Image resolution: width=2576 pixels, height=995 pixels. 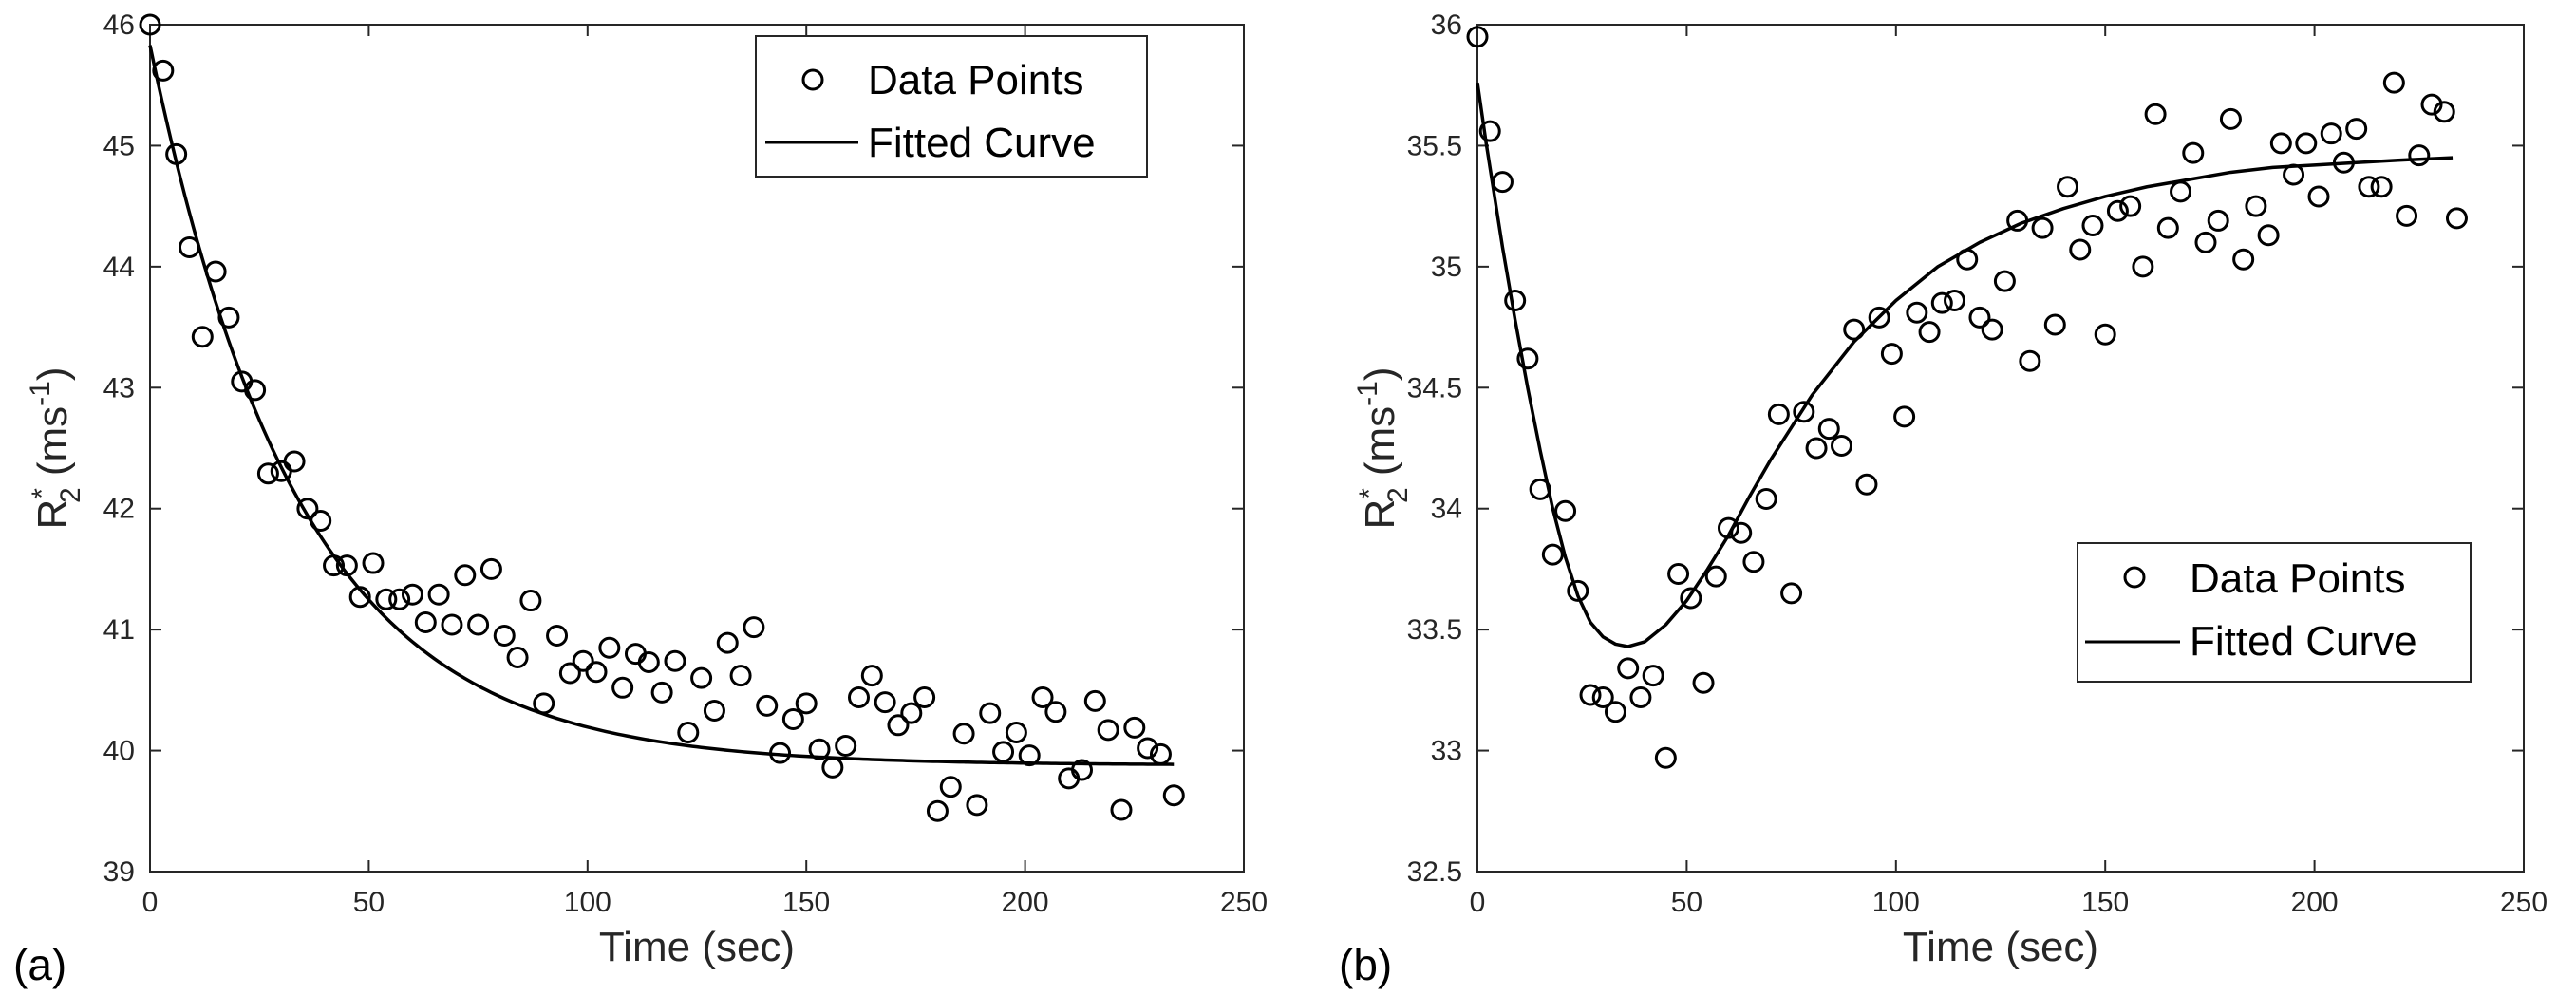 I want to click on legend-box-a, so click(x=951, y=107).